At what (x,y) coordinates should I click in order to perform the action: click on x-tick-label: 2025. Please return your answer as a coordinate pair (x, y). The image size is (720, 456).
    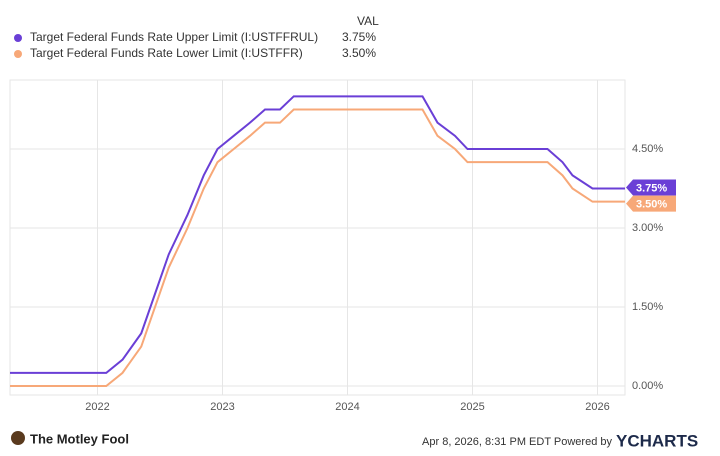
    Looking at the image, I should click on (472, 407).